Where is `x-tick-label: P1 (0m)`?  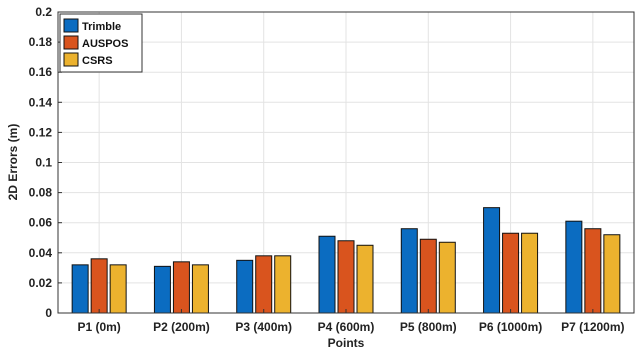
x-tick-label: P1 (0m) is located at coordinates (98, 327).